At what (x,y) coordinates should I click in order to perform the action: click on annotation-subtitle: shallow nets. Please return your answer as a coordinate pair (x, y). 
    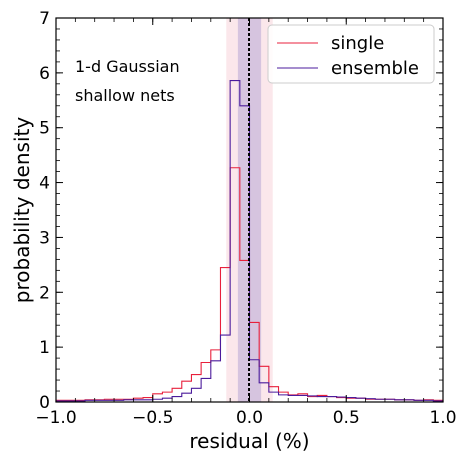
    Looking at the image, I should click on (125, 95).